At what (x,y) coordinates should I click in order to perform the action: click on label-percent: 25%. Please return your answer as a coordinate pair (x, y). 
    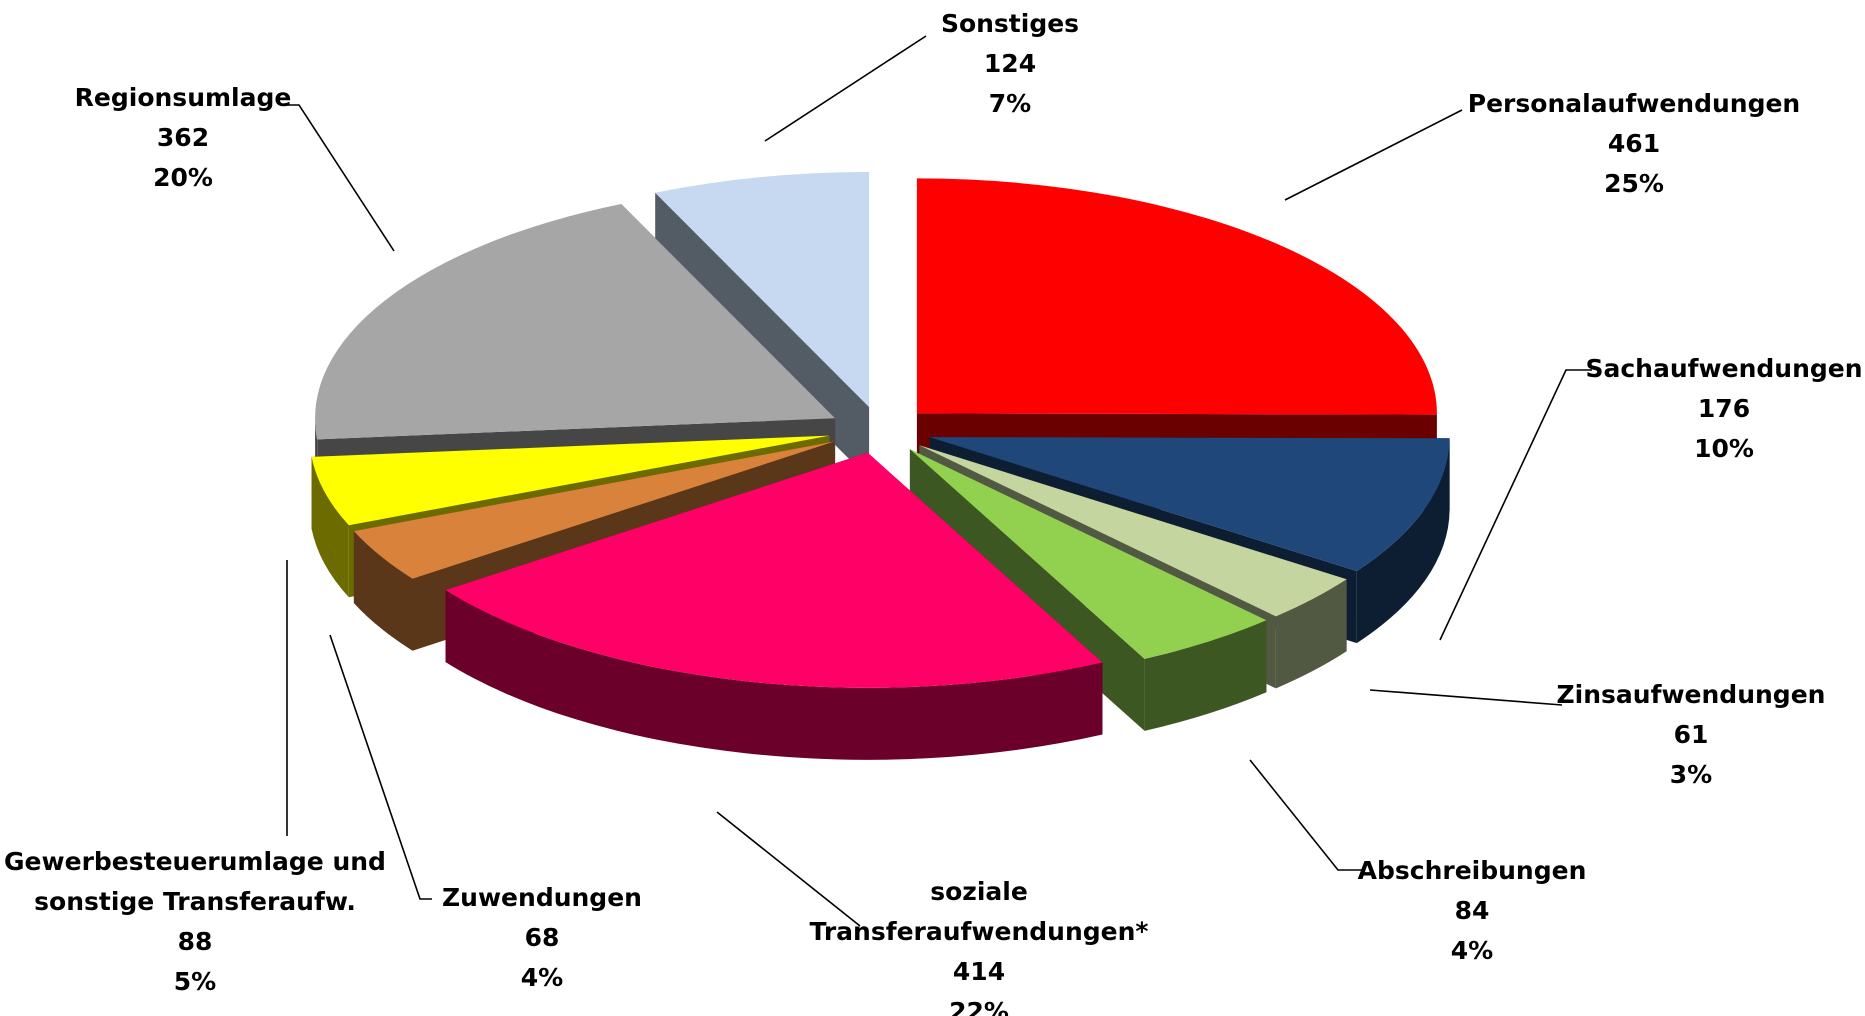
    Looking at the image, I should click on (1634, 183).